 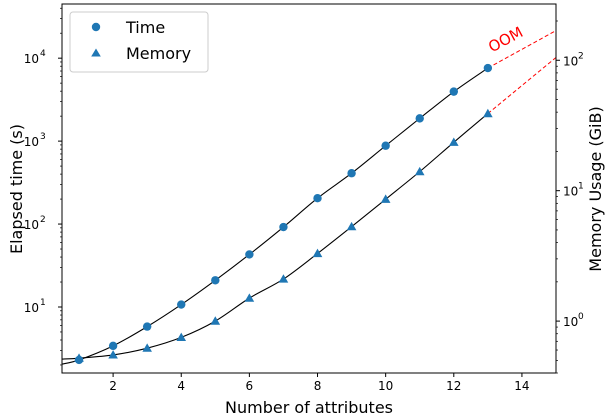 What do you see at coordinates (250, 386) in the screenshot?
I see `x-tick-label: 6` at bounding box center [250, 386].